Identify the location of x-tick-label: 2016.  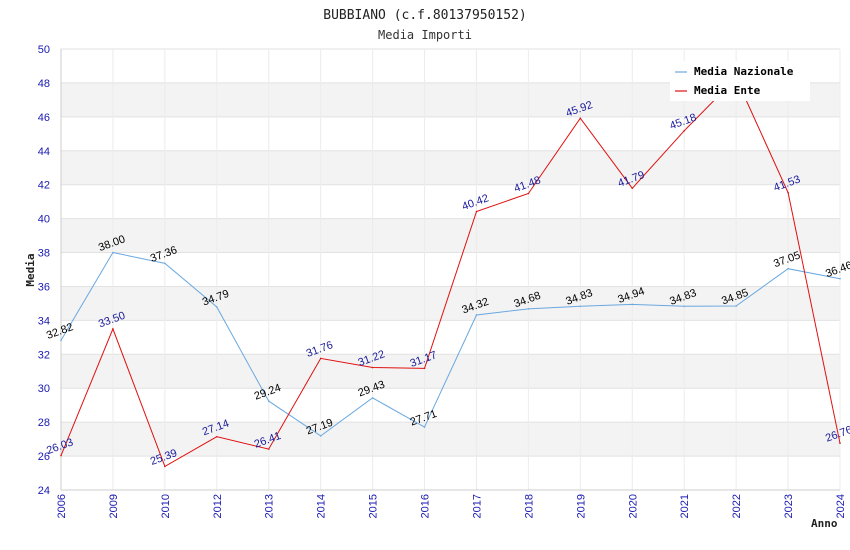
(426, 506).